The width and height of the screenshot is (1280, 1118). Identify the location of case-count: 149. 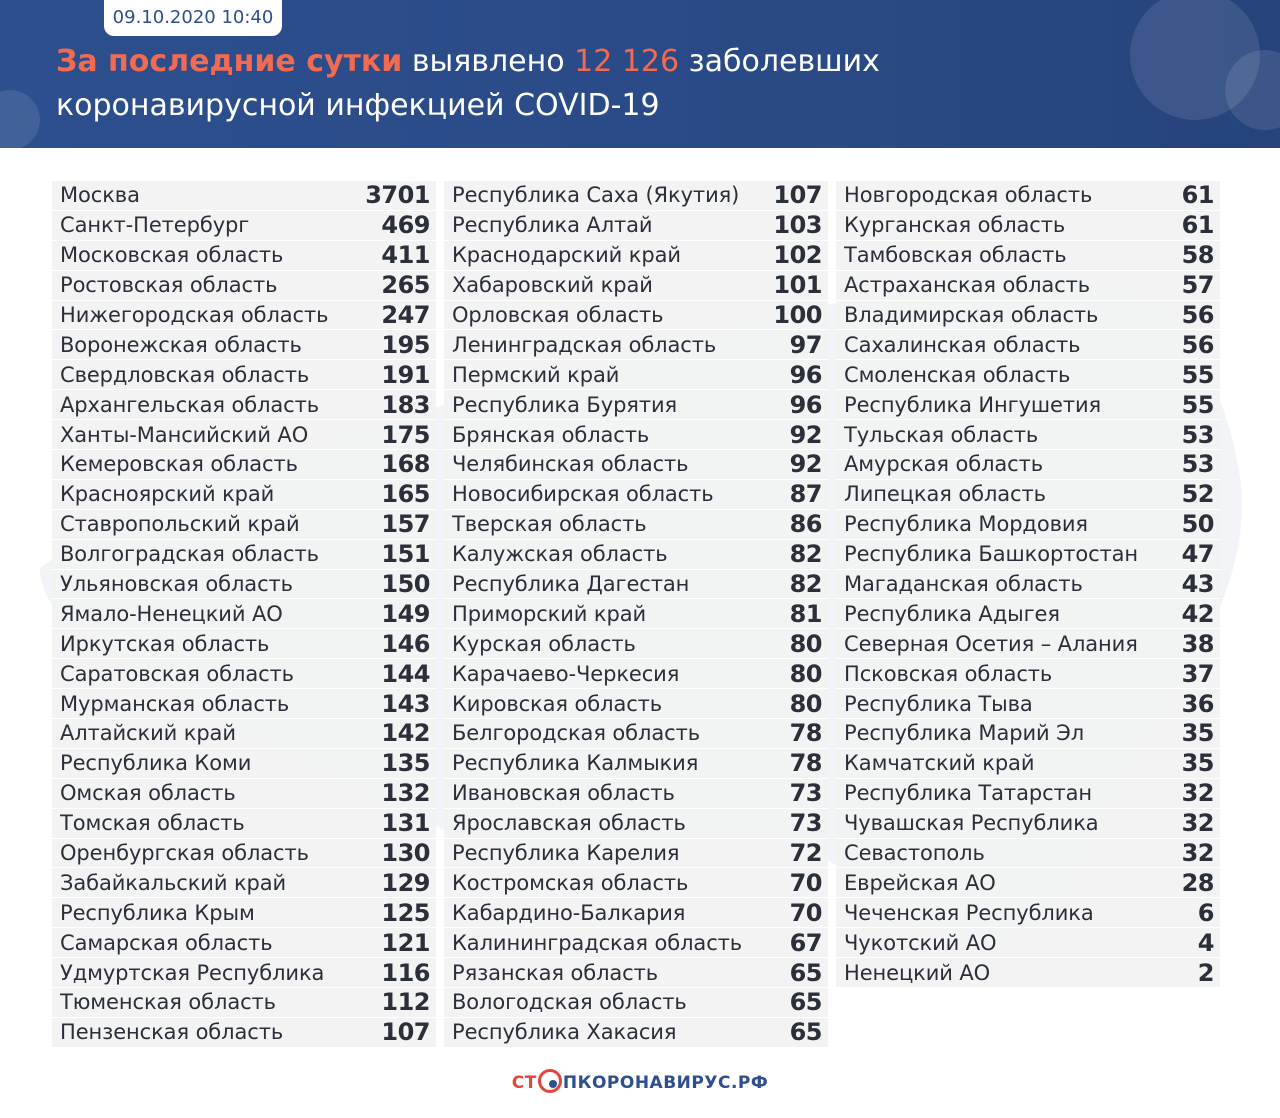
(405, 613).